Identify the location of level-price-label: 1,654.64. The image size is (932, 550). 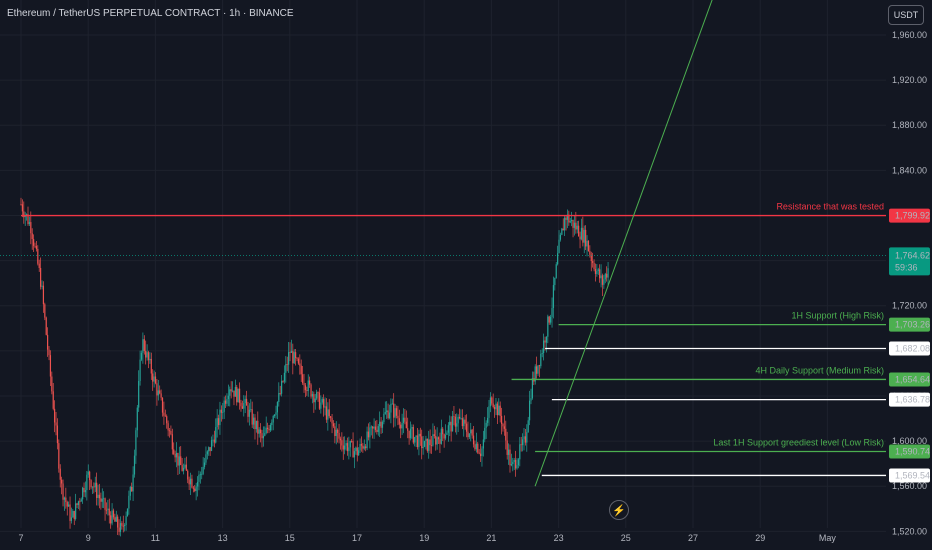
(912, 379).